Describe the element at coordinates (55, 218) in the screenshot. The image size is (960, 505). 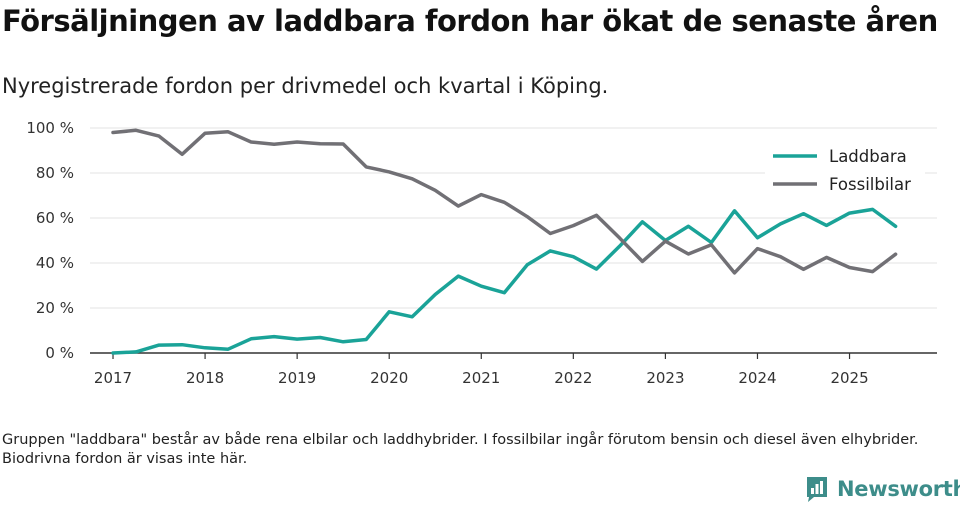
I see `y-tick-label: 60 %` at that location.